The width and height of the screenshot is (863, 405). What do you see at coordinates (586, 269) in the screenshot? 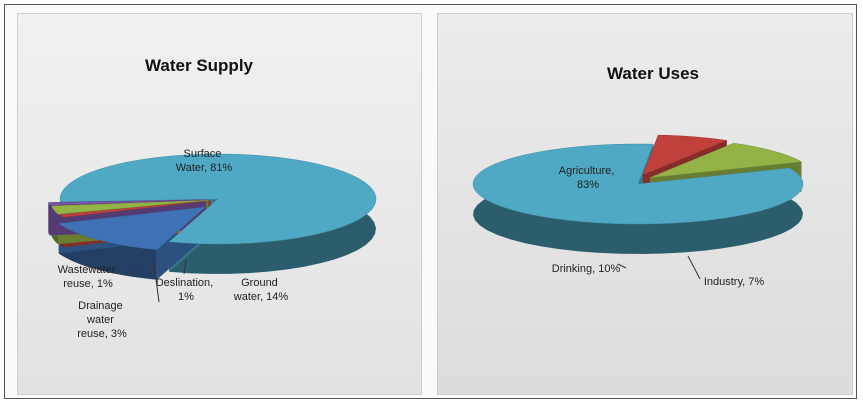
I see `slice-label-drinking: Drinking, 10%` at bounding box center [586, 269].